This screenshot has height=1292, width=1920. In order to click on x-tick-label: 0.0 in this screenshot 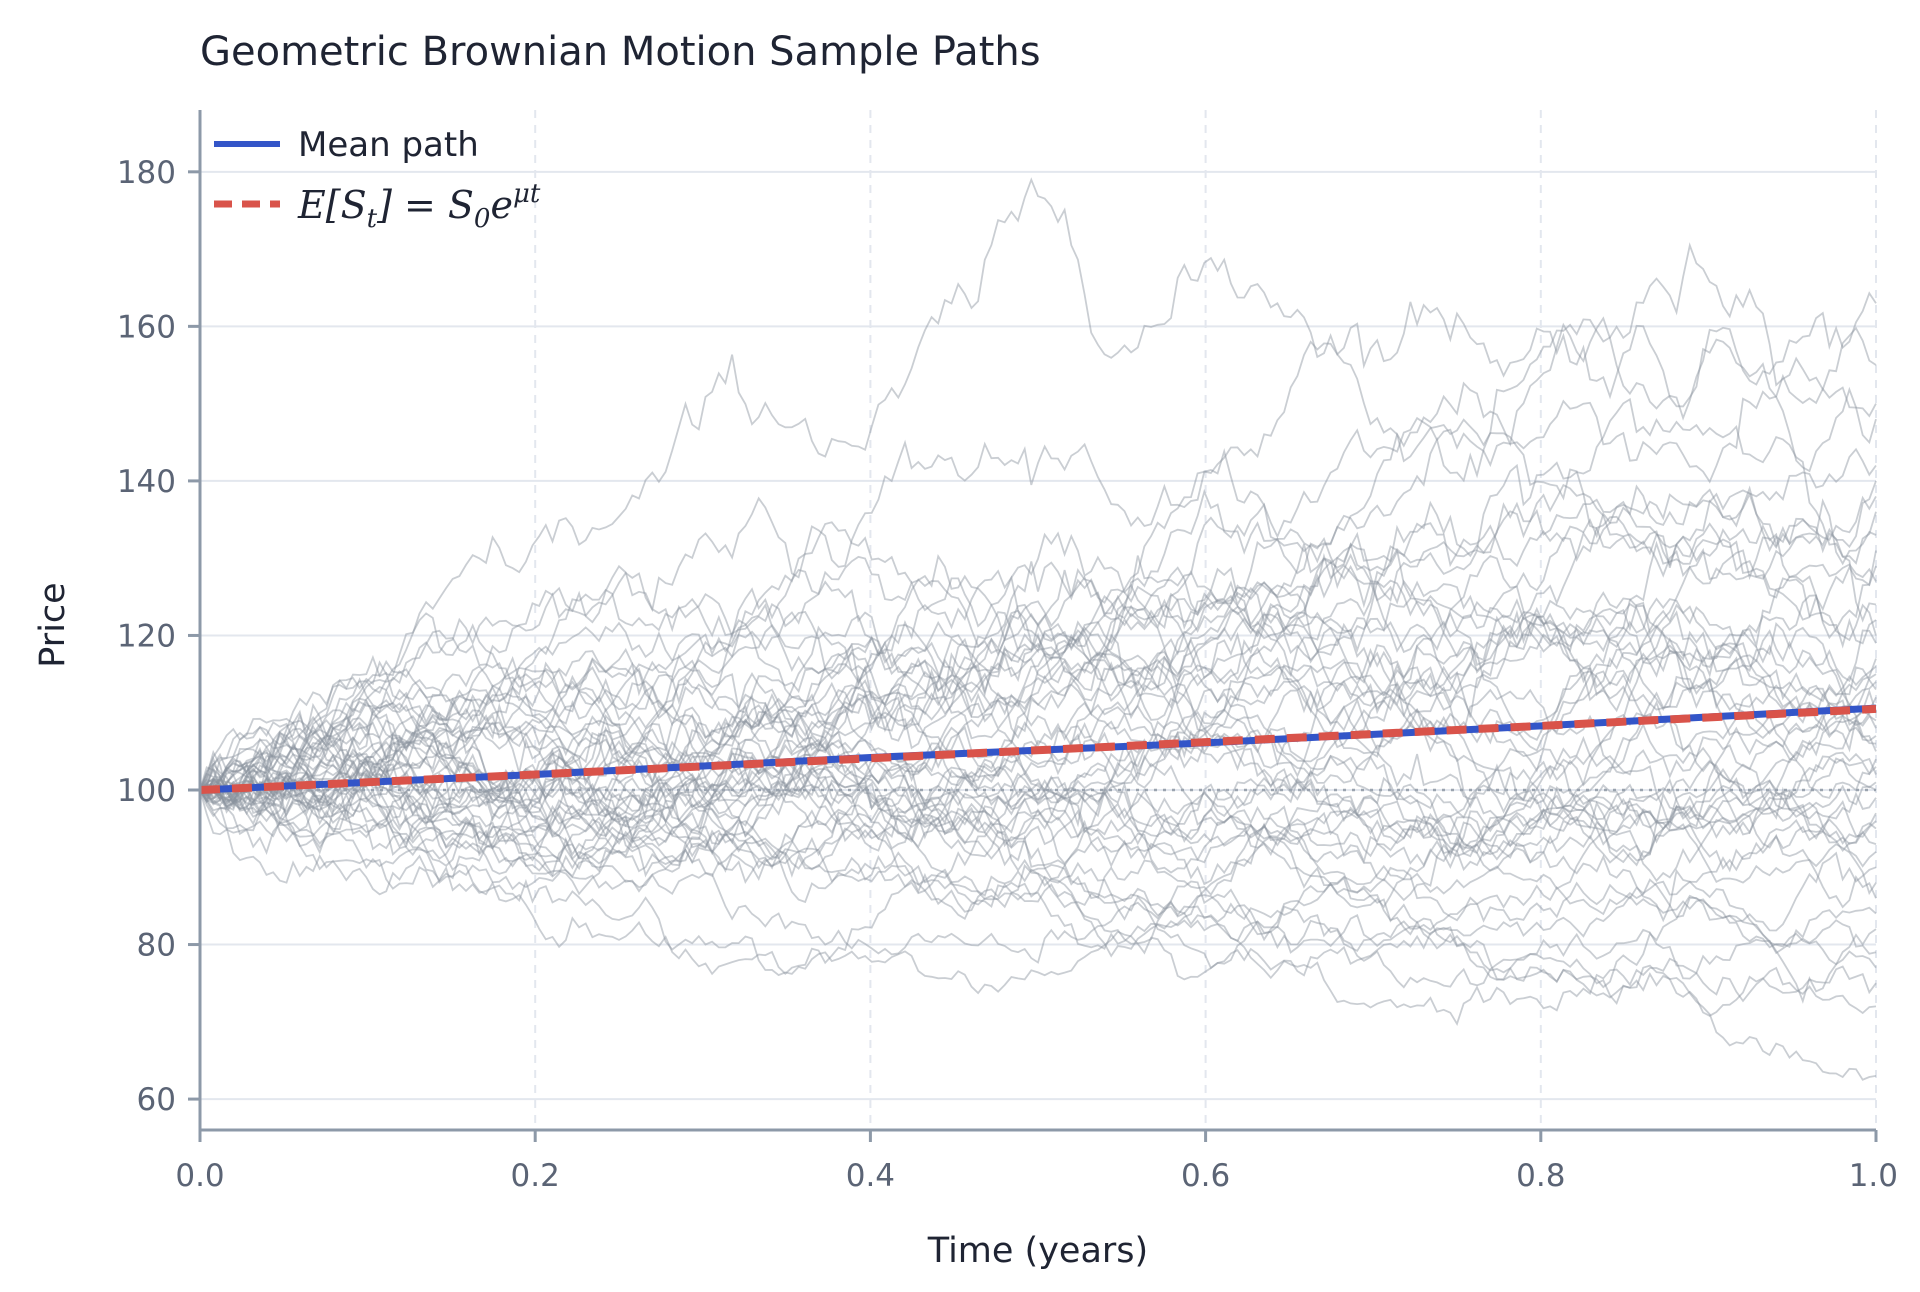, I will do `click(199, 1176)`.